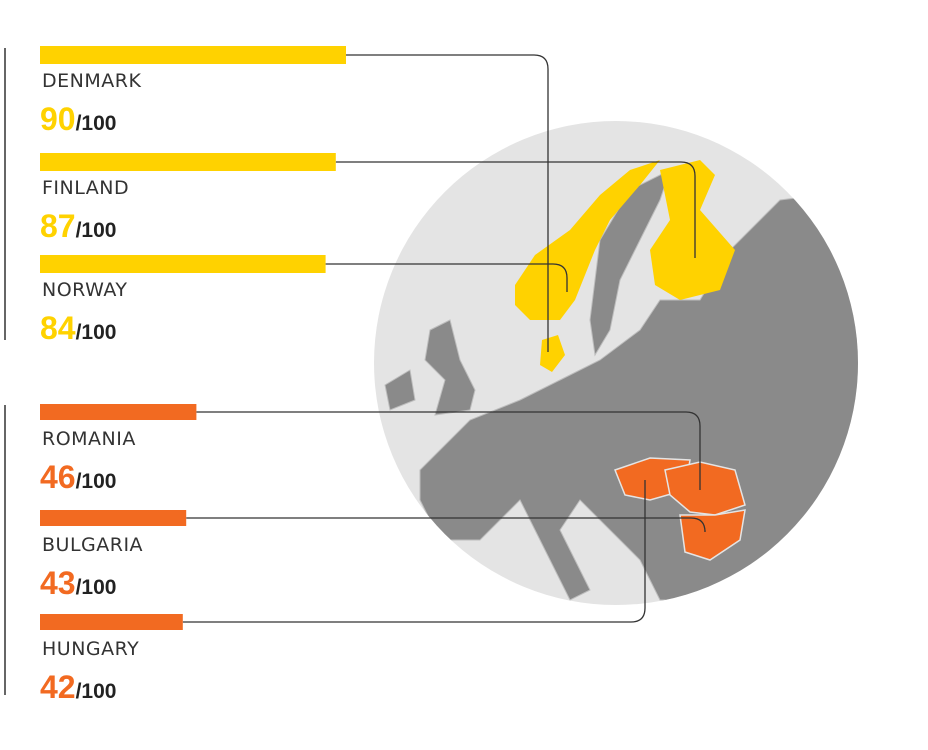 The image size is (928, 750). What do you see at coordinates (91, 81) in the screenshot?
I see `country-label: DENMARK` at bounding box center [91, 81].